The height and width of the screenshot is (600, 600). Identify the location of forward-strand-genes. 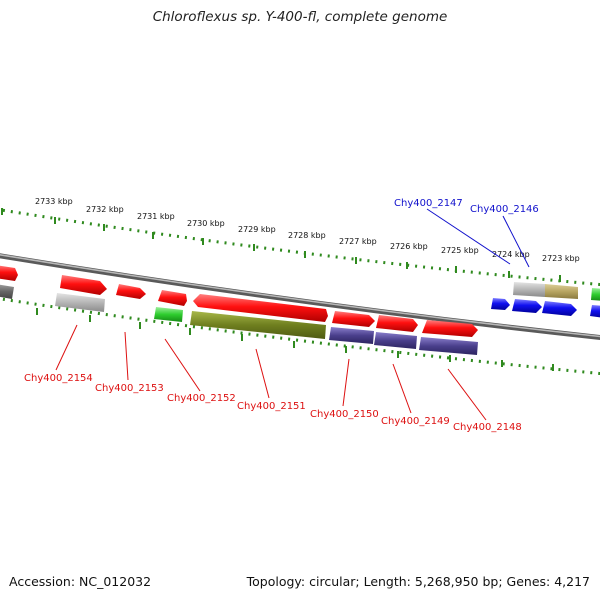
(300, 301).